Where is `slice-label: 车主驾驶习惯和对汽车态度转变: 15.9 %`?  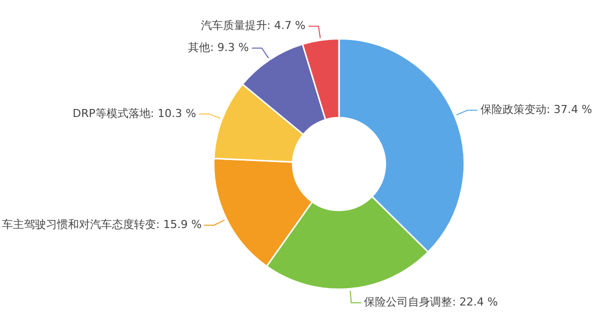 slice-label: 车主驾驶习惯和对汽车态度转变: 15.9 % is located at coordinates (102, 225).